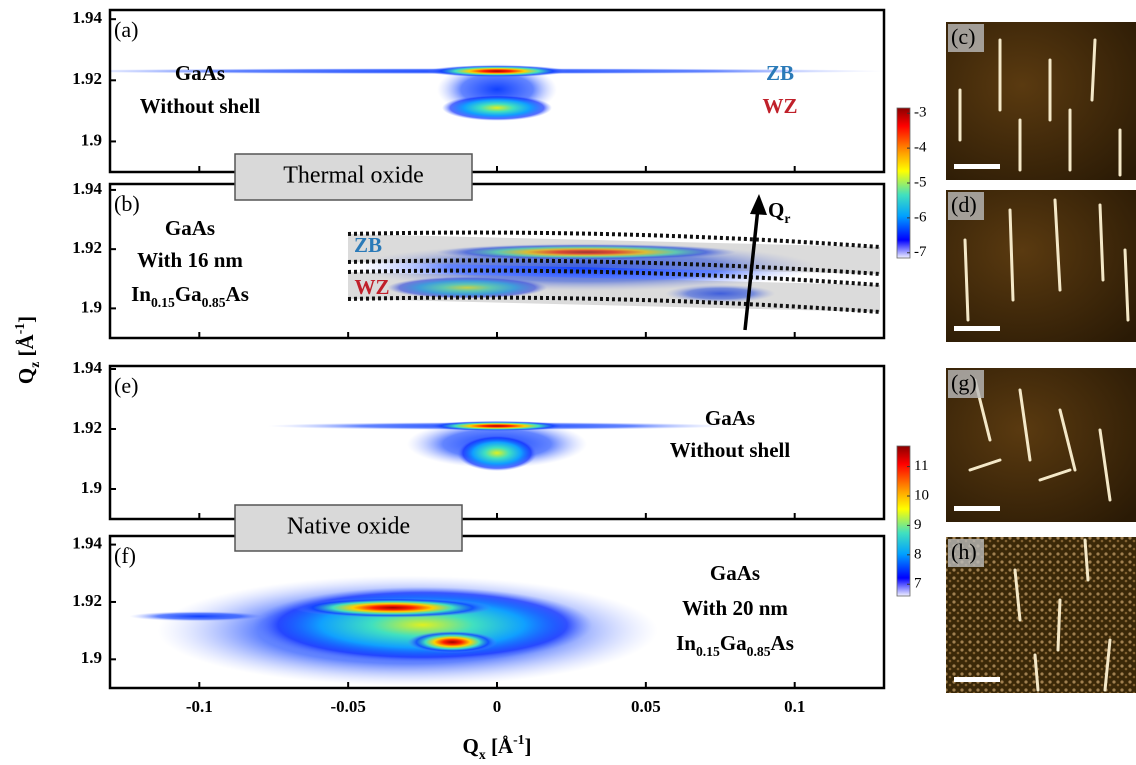 Image resolution: width=1136 pixels, height=765 pixels. What do you see at coordinates (921, 495) in the screenshot?
I see `colorbar-tick-label: 10` at bounding box center [921, 495].